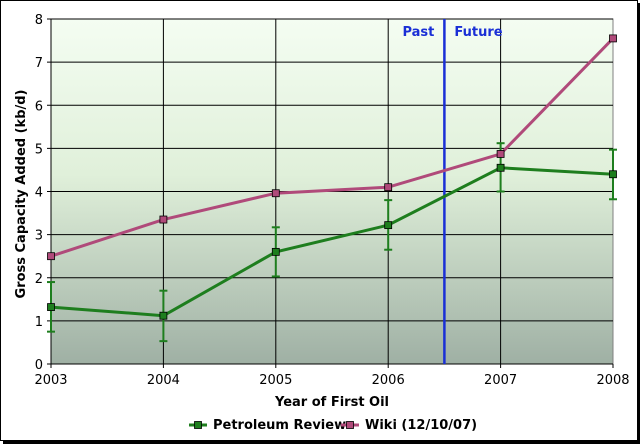 The image size is (640, 444). What do you see at coordinates (39, 365) in the screenshot?
I see `y-tick-label: 0` at bounding box center [39, 365].